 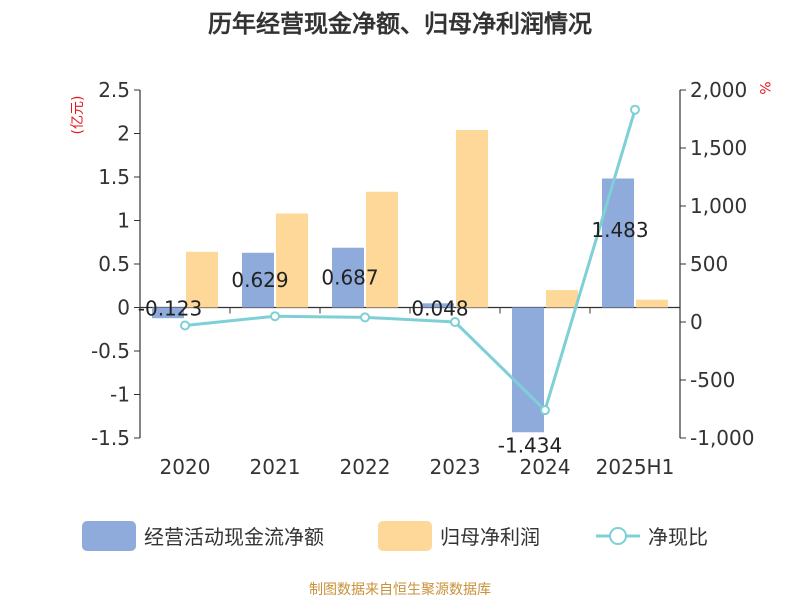 I want to click on x-tick-label: 2025H1, so click(x=635, y=467).